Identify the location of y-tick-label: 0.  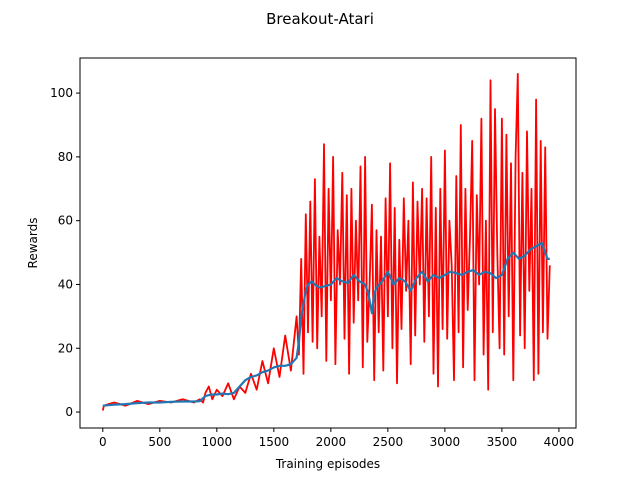
(69, 412).